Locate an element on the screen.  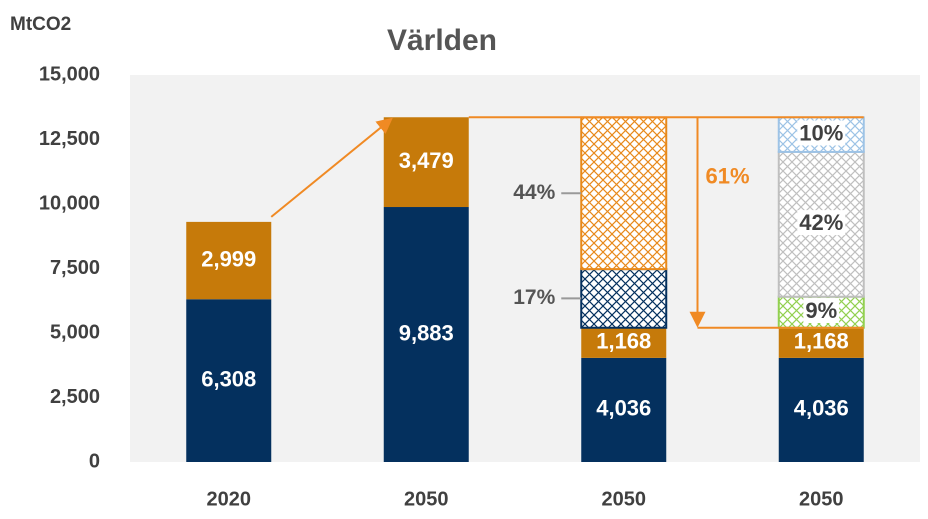
segment-label: 9,883 is located at coordinates (426, 332).